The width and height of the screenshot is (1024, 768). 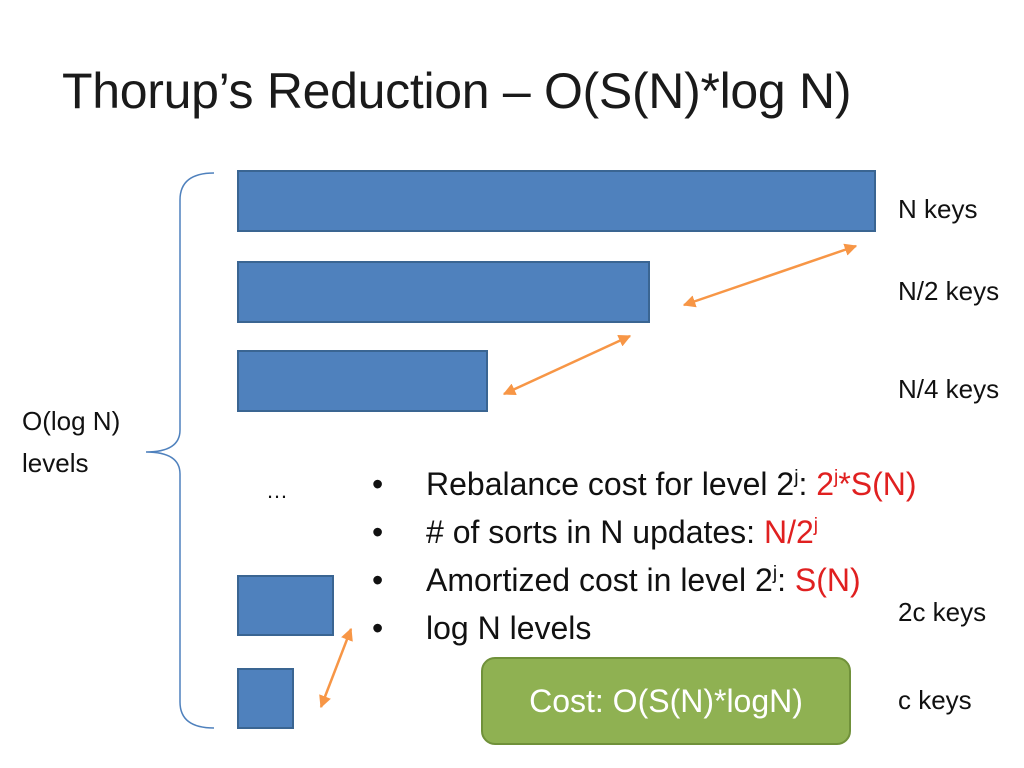 I want to click on level-bar-c, so click(x=265, y=698).